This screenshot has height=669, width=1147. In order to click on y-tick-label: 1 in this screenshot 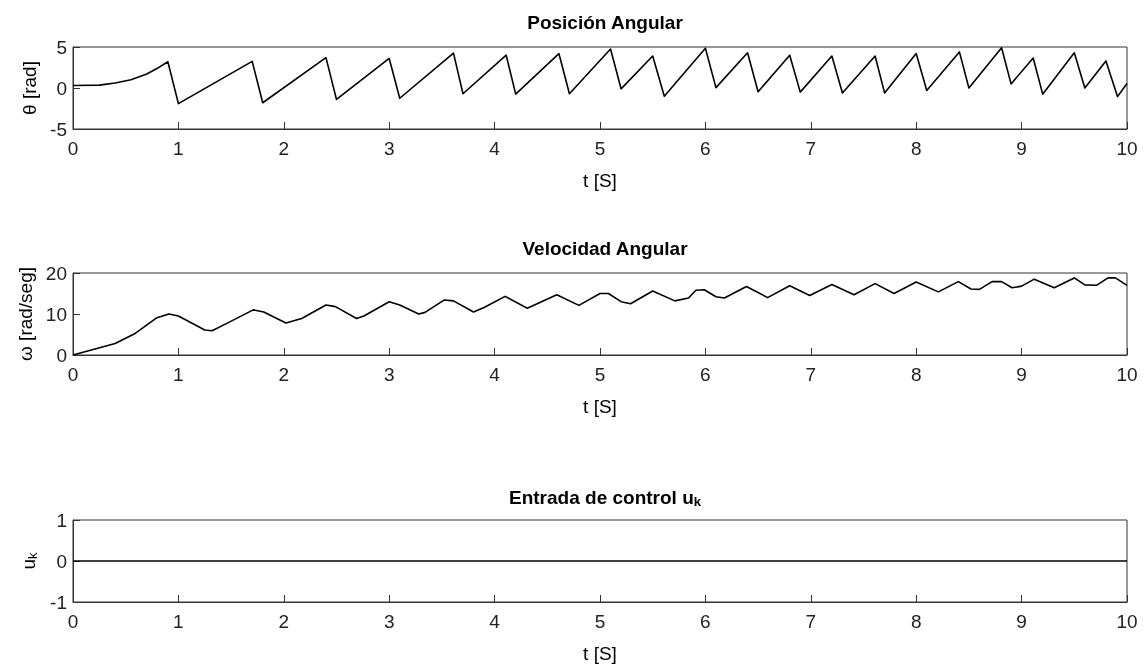, I will do `click(61, 520)`.